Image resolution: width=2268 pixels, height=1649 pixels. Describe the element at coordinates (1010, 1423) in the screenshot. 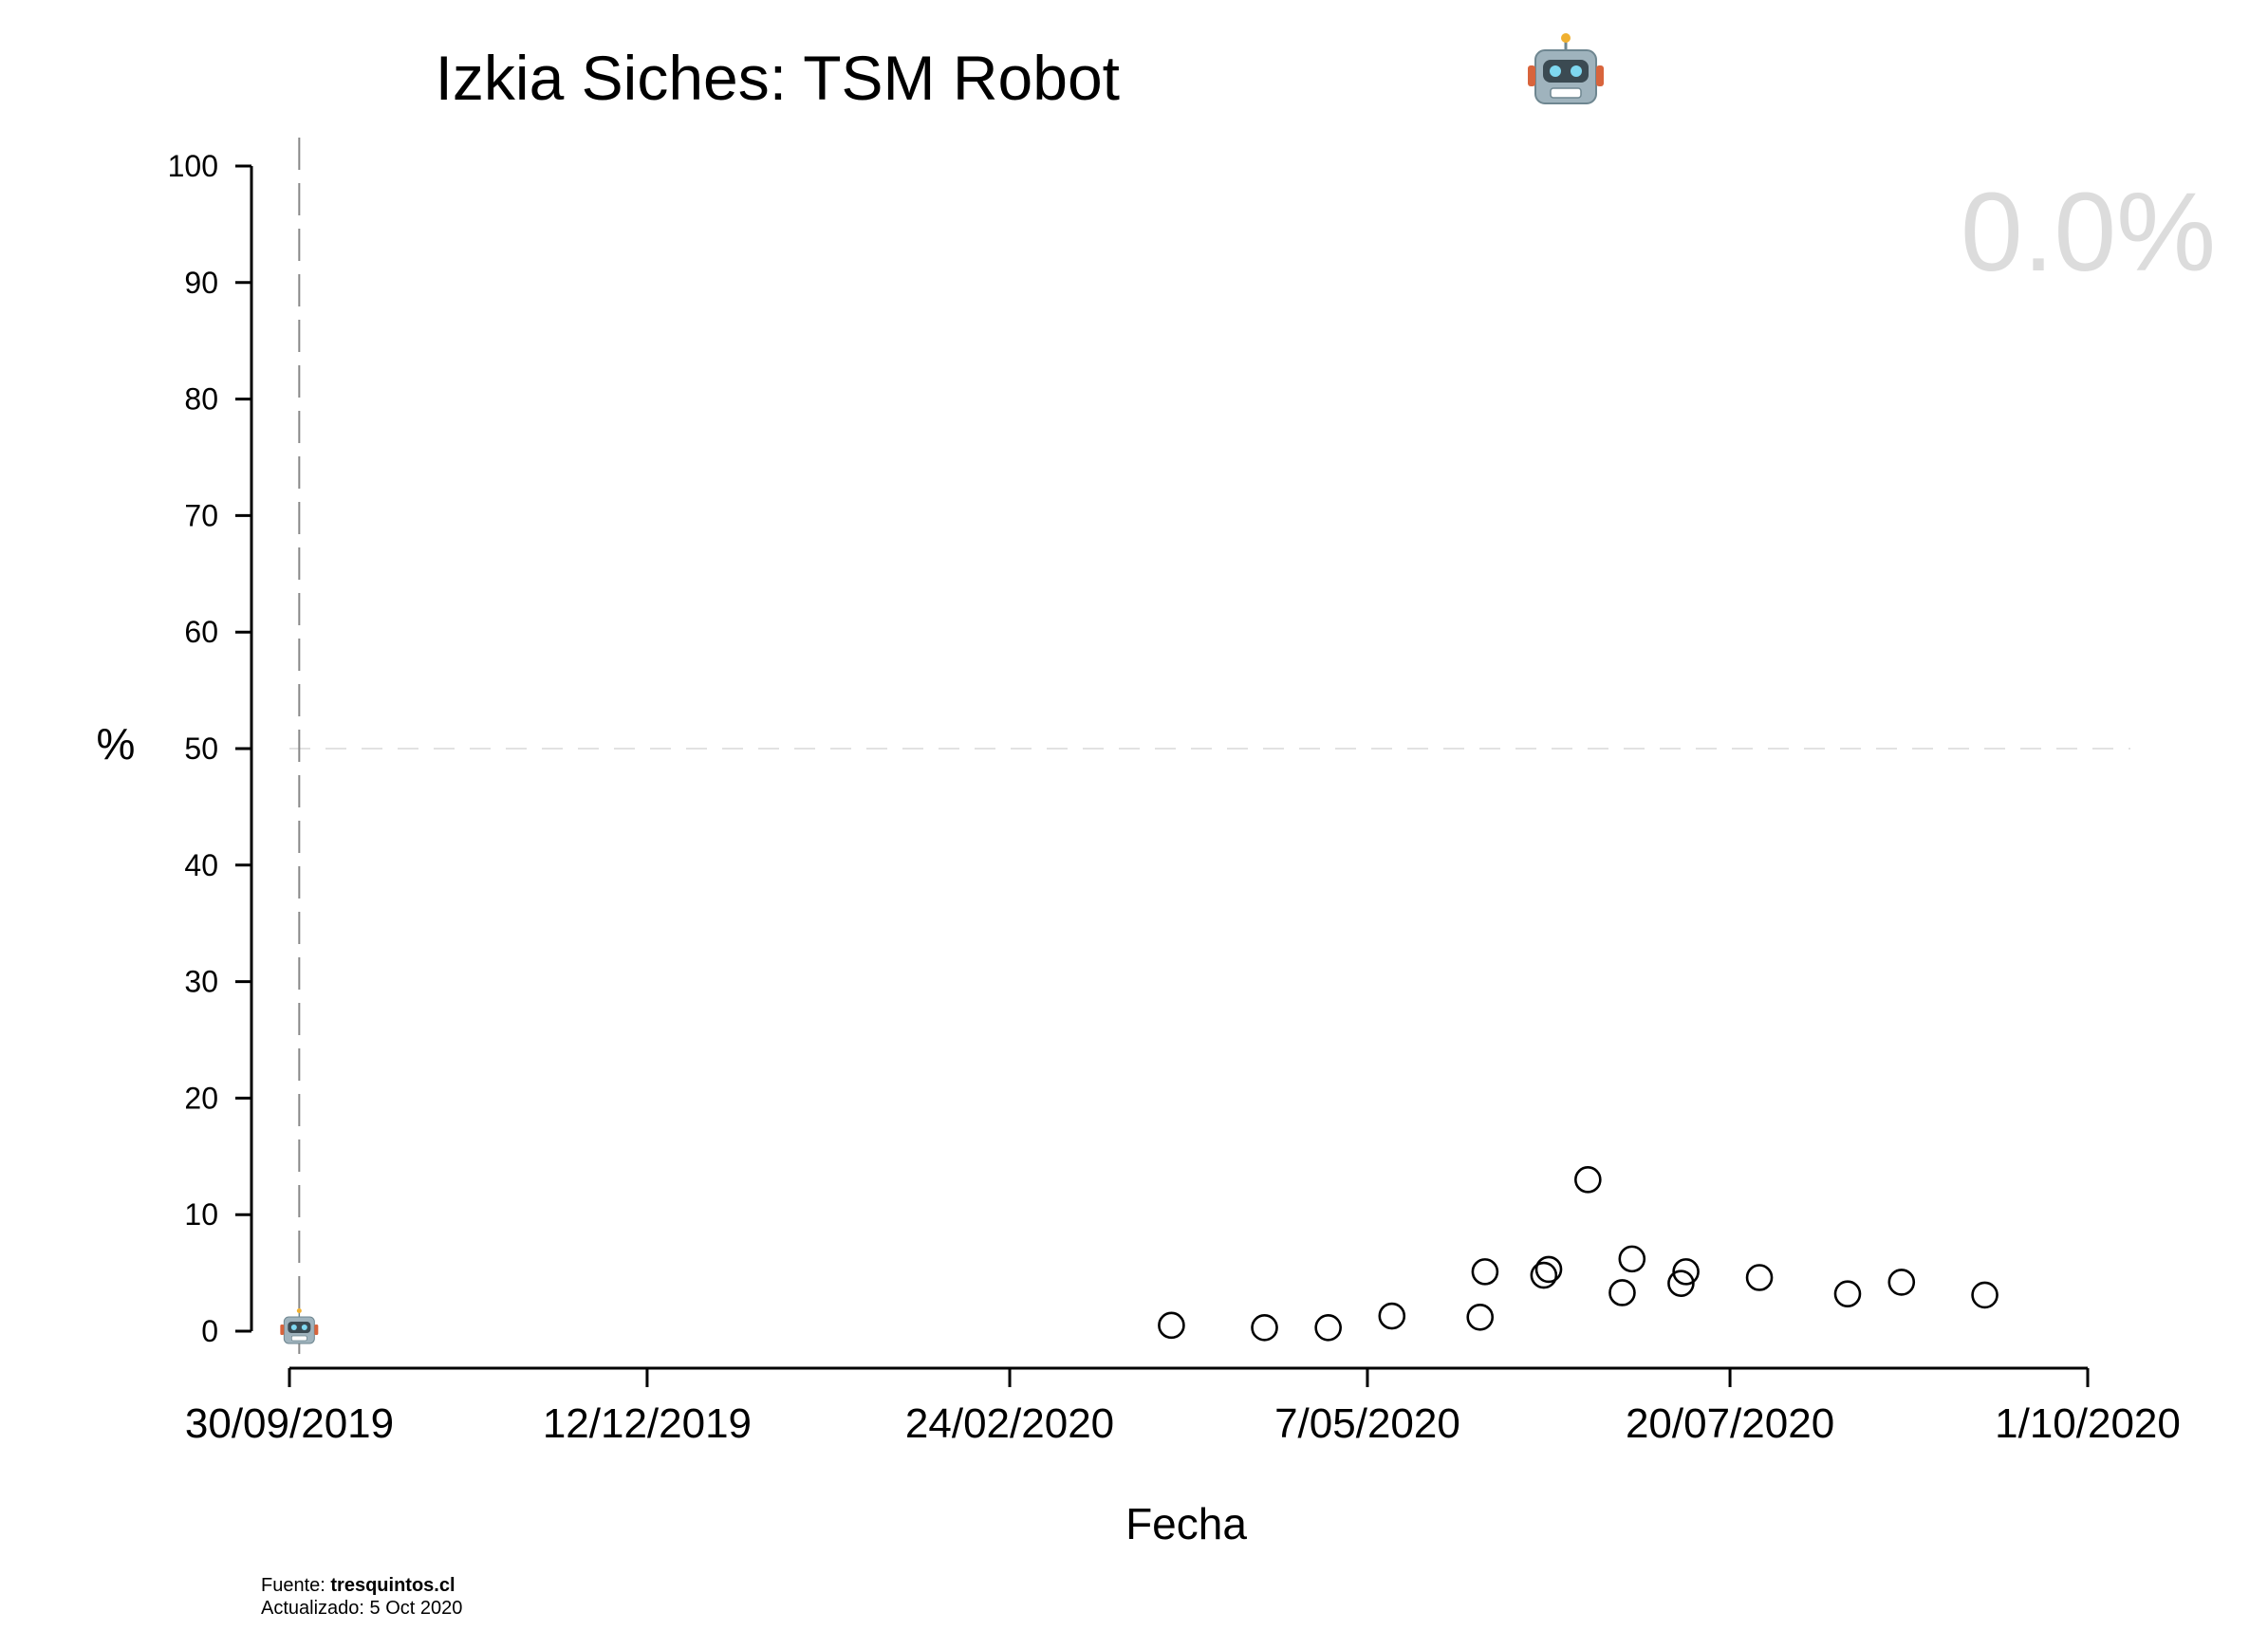

I see `x-tick-label: 24/02/2020` at that location.